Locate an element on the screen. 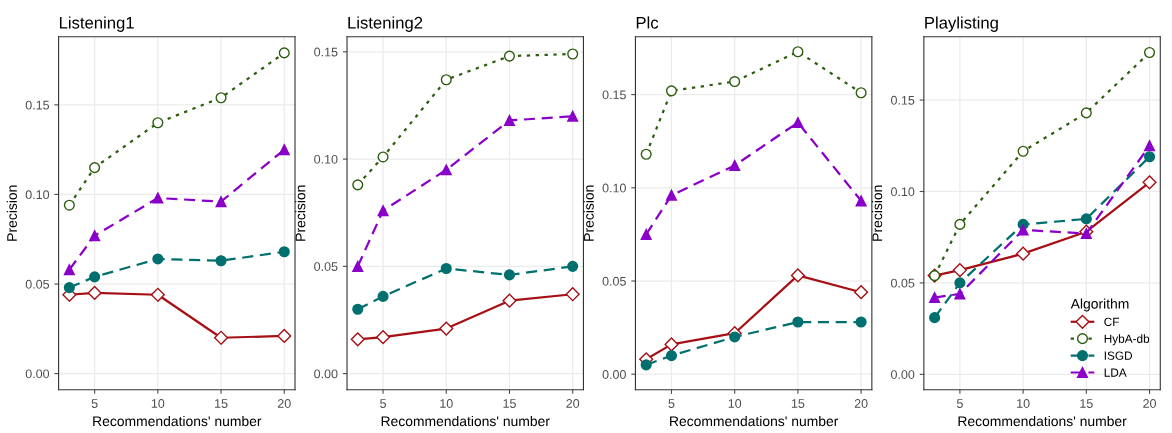 The height and width of the screenshot is (433, 1172). legend-label: ISGD is located at coordinates (1118, 355).